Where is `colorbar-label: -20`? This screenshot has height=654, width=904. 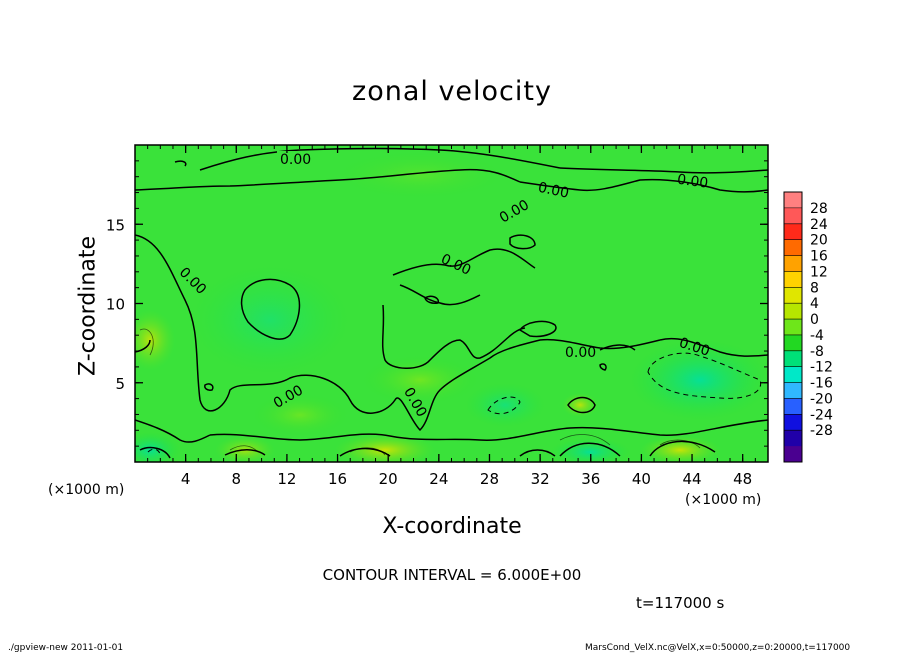 colorbar-label: -20 is located at coordinates (821, 399).